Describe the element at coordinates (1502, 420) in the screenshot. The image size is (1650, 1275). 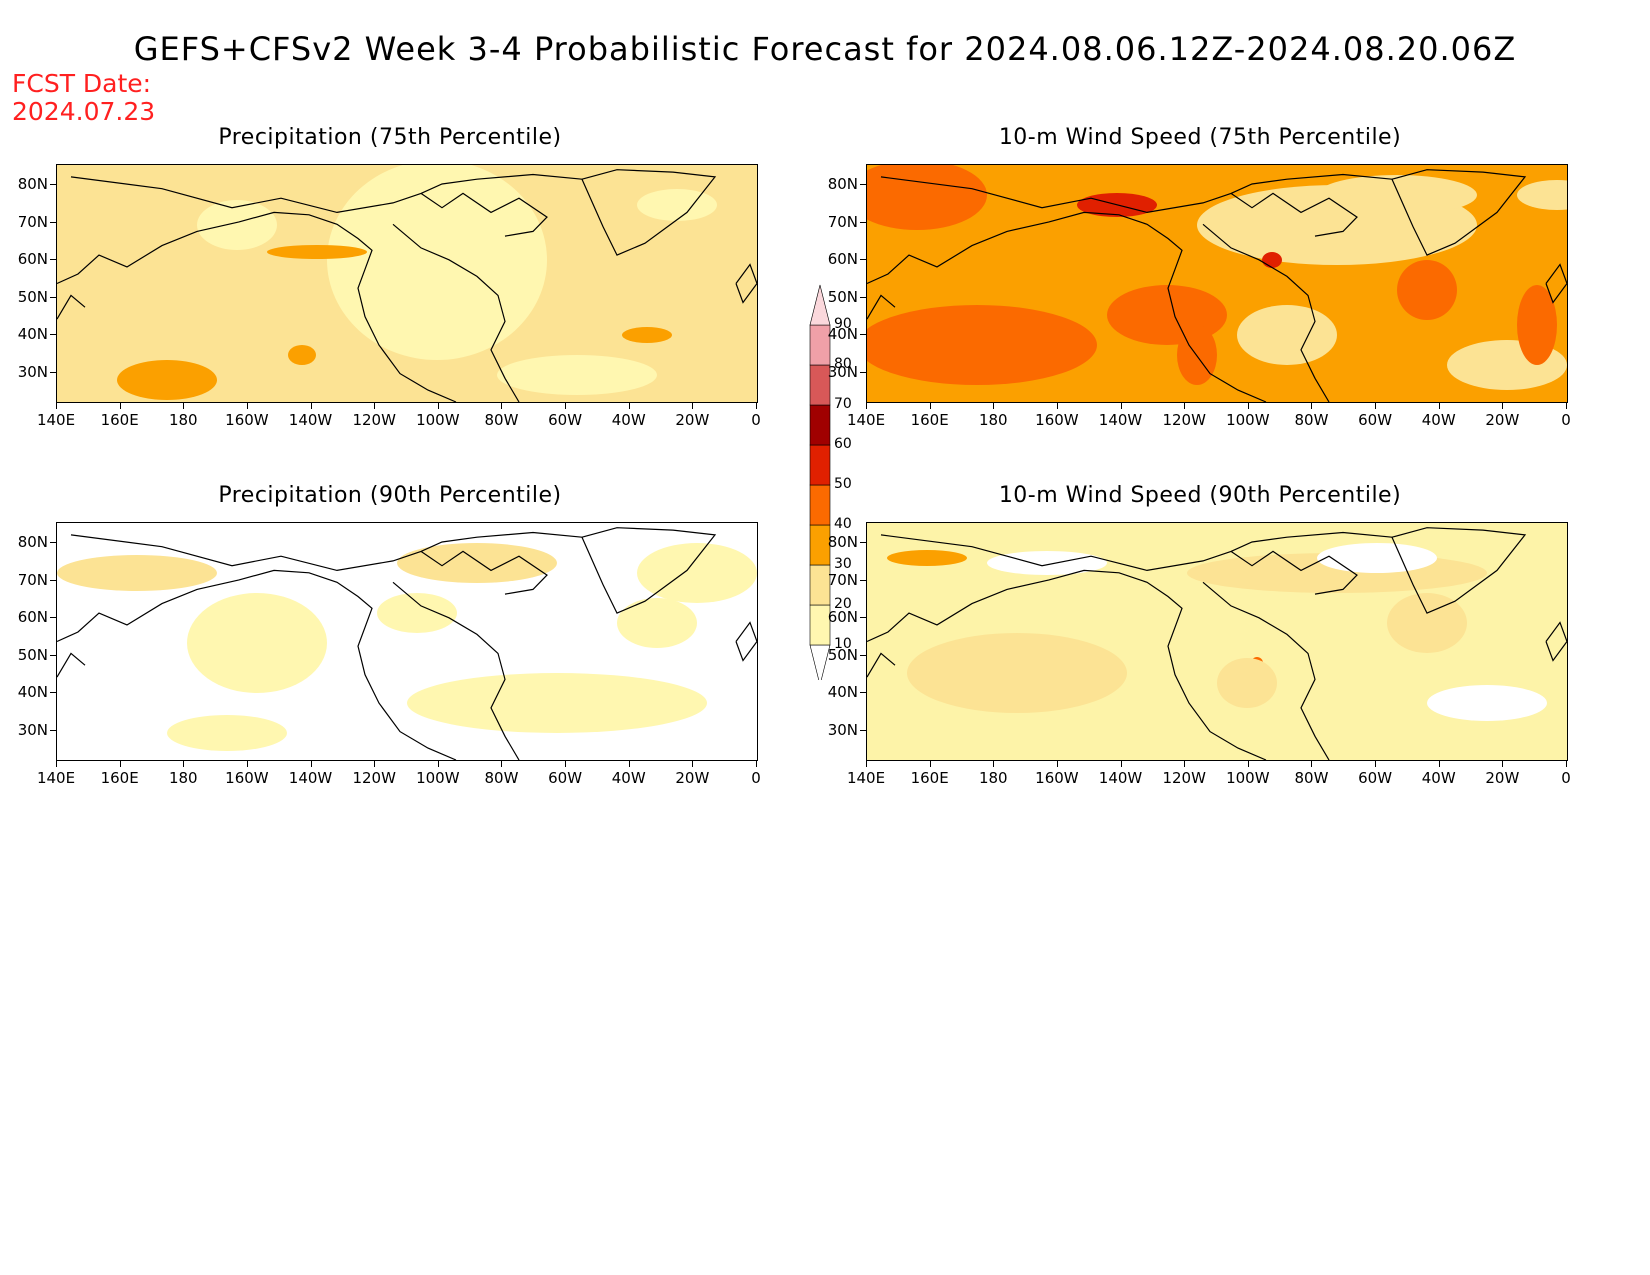
I see `lon-tick-label: 20W` at that location.